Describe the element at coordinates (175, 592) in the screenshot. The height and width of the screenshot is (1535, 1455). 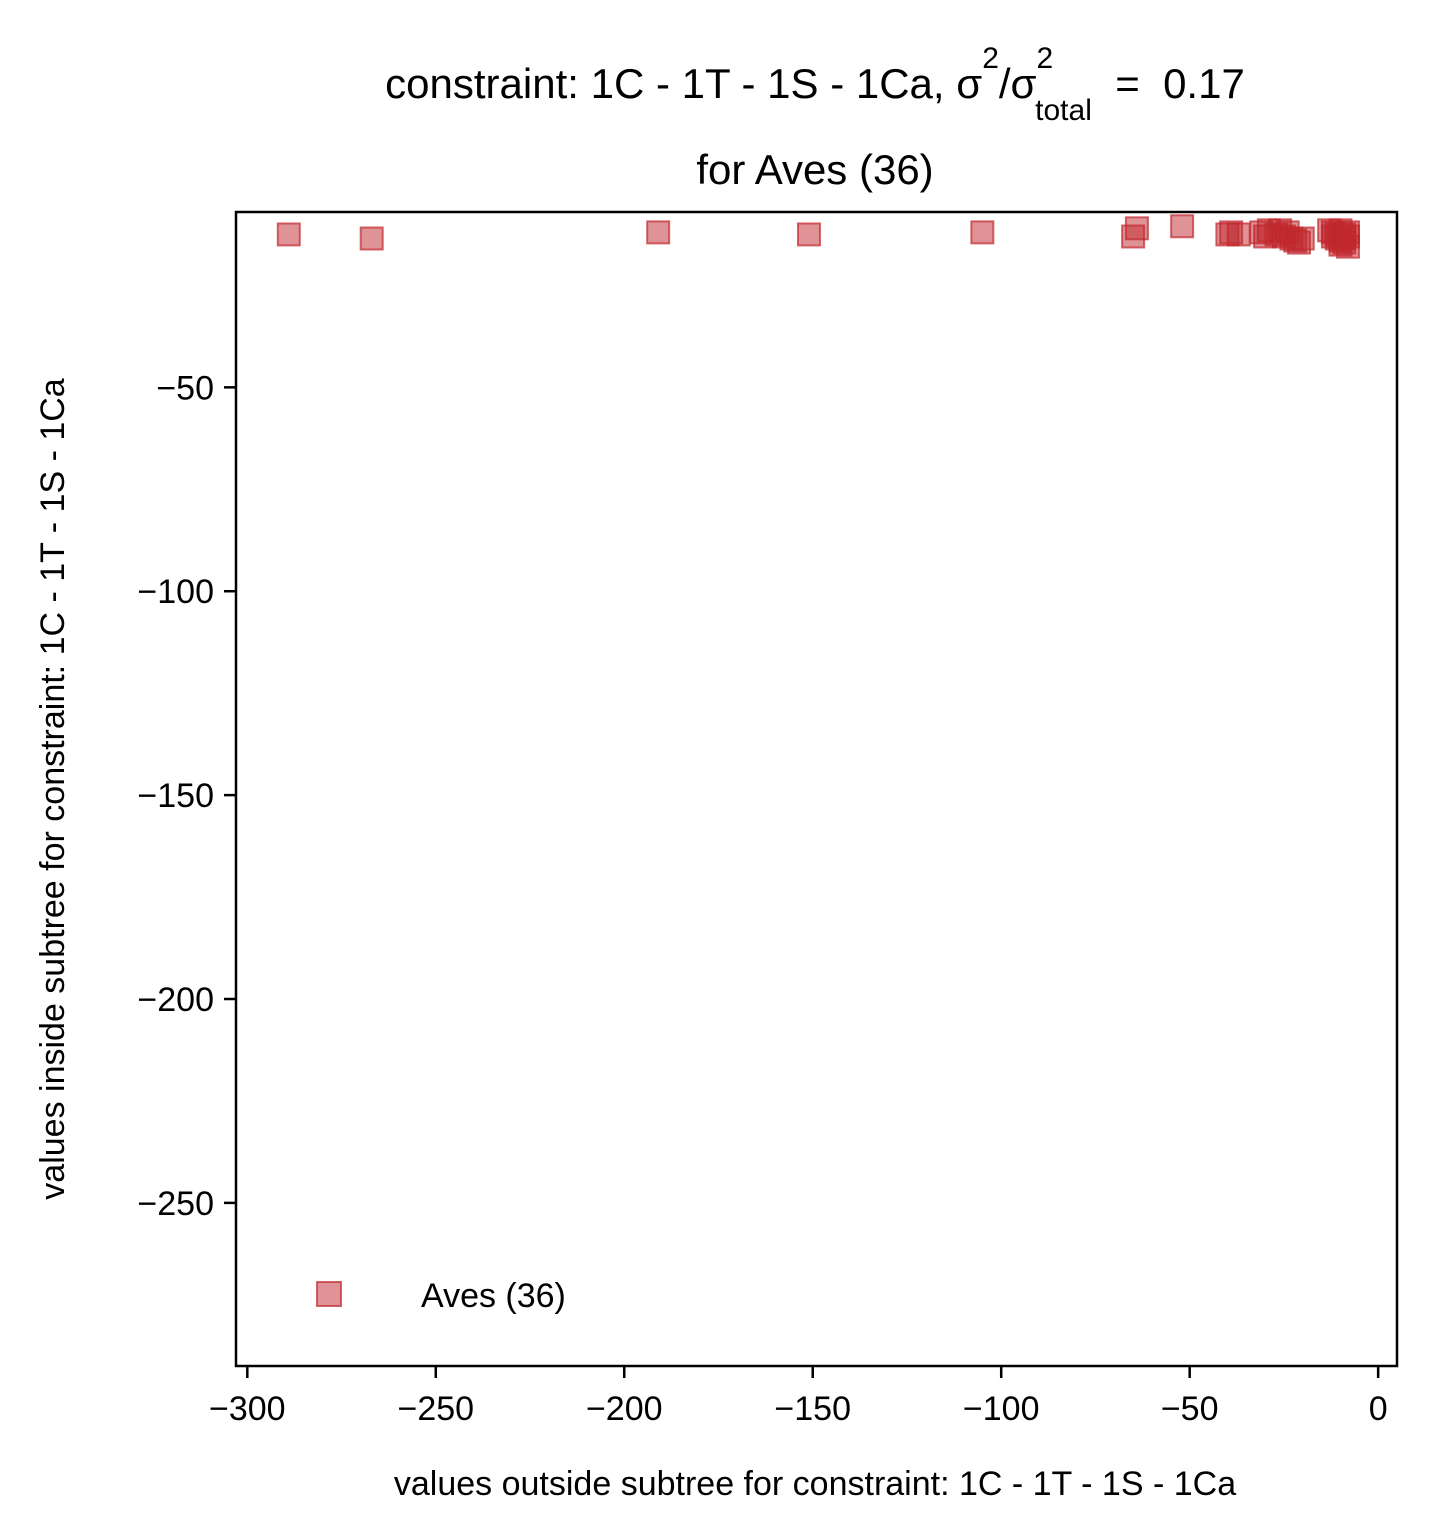
I see `y-tick-label: −100` at that location.